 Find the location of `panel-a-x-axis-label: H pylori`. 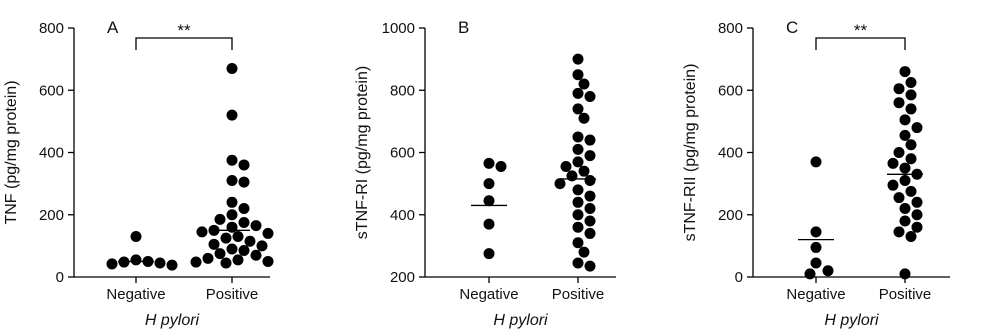

panel-a-x-axis-label: H pylori is located at coordinates (172, 320).